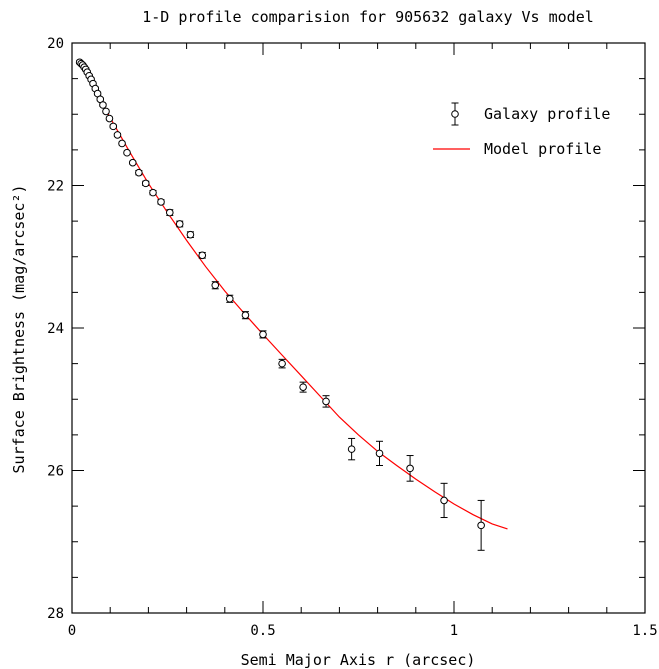 The height and width of the screenshot is (669, 659). What do you see at coordinates (72, 631) in the screenshot?
I see `x-tick-label: 0` at bounding box center [72, 631].